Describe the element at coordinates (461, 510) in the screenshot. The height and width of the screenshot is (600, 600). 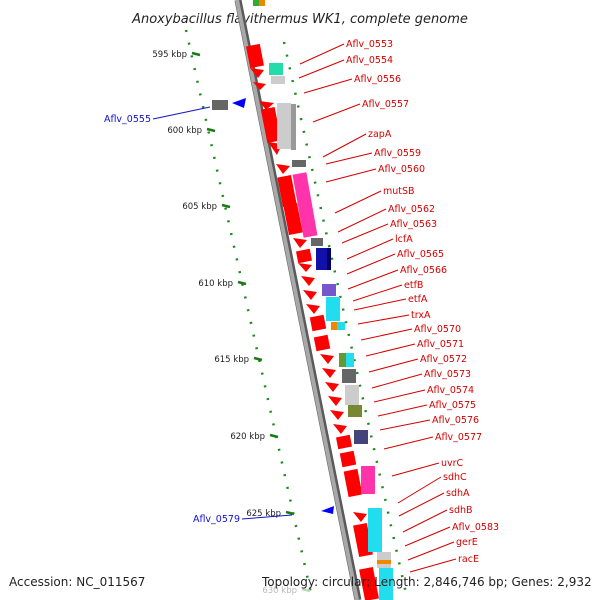
I see `gene-label: sdhB` at that location.